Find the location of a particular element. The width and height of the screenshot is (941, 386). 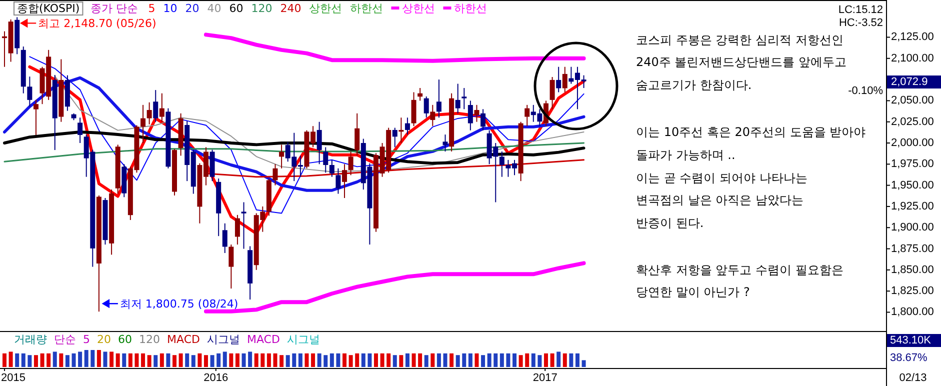

annotation: 숨고르기가 한참이다. is located at coordinates (694, 85).